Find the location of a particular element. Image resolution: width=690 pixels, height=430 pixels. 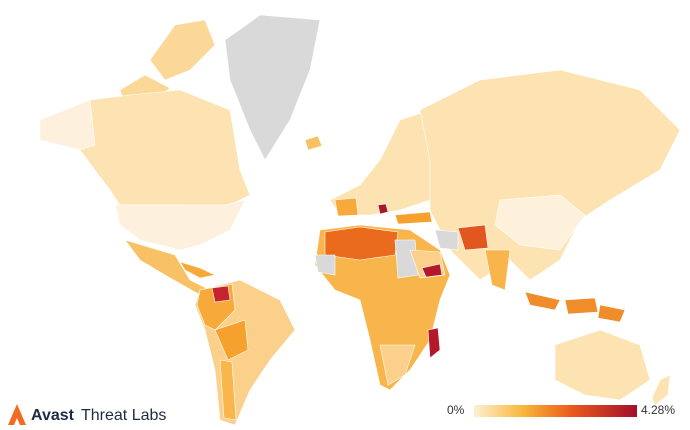

legend: 0% 4.28% is located at coordinates (561, 410).